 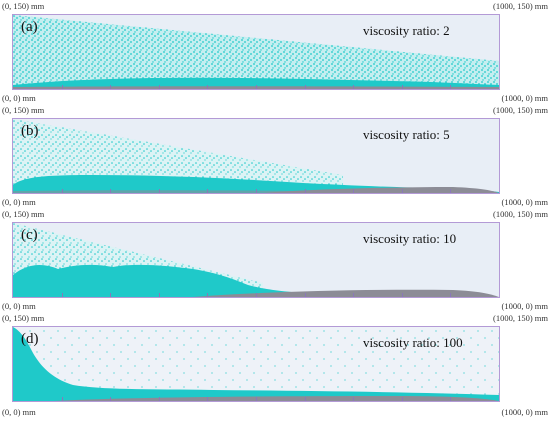 I want to click on panel-label-a: (a), so click(x=29, y=27).